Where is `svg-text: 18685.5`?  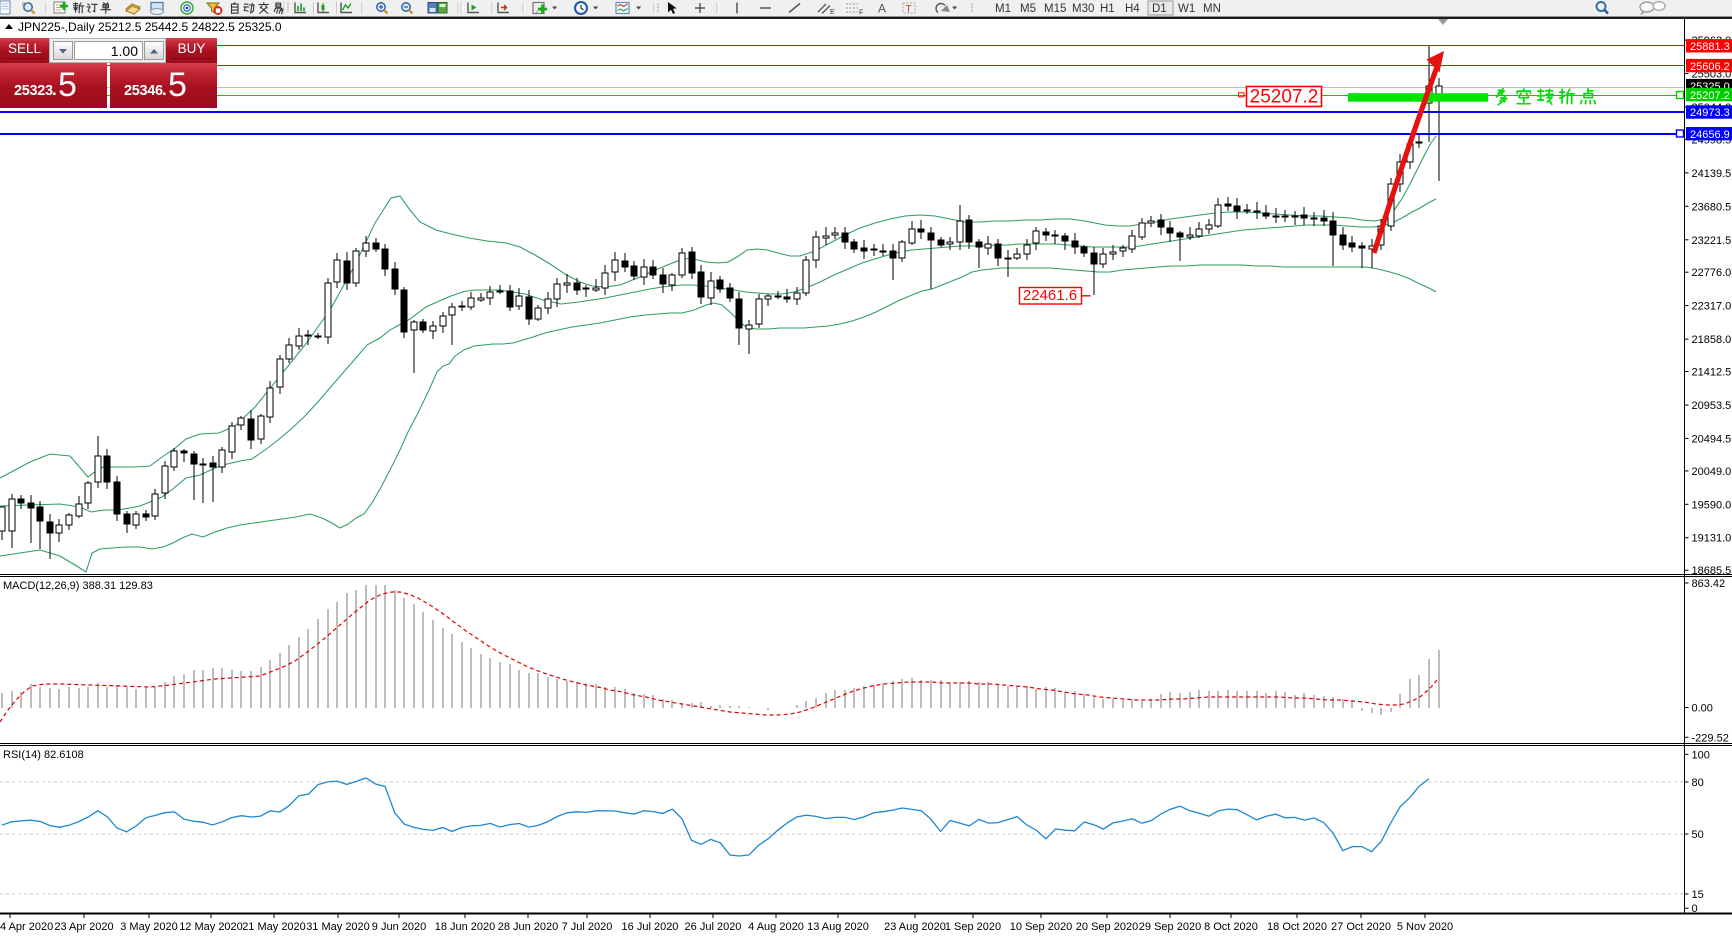
svg-text: 18685.5 is located at coordinates (1712, 571).